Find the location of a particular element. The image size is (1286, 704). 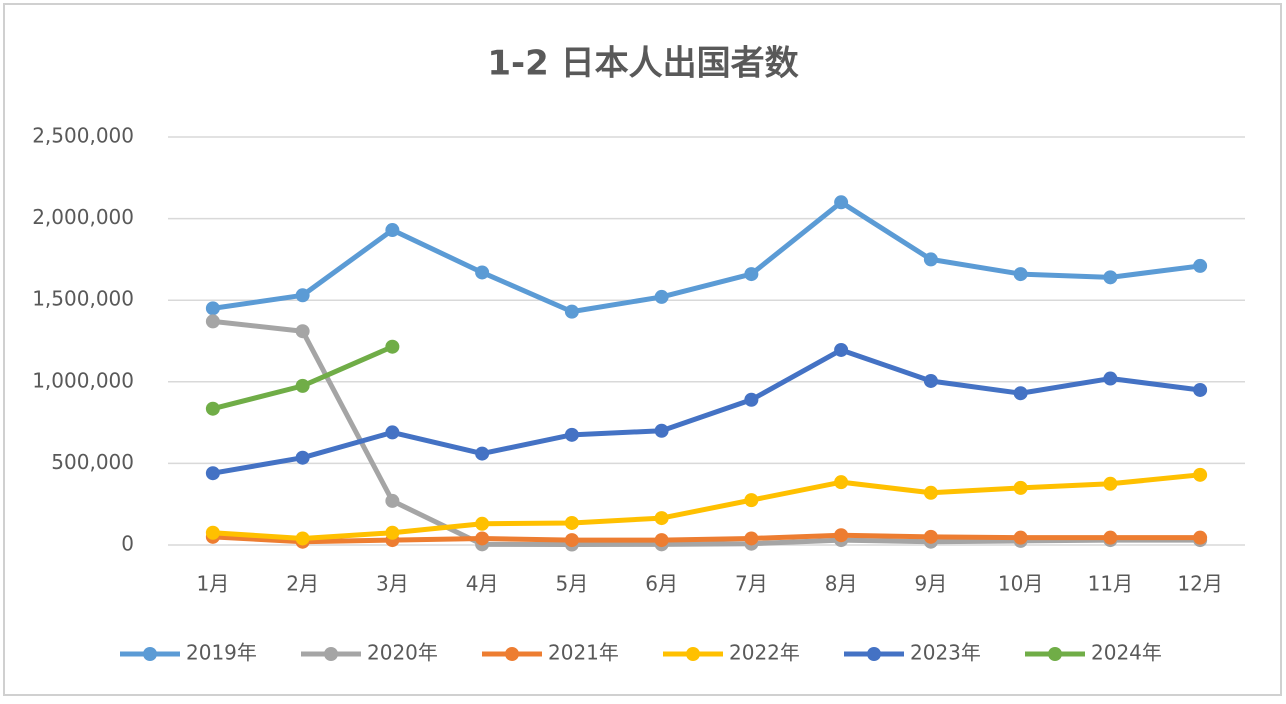

x-tick-label: 12月 is located at coordinates (1199, 584).